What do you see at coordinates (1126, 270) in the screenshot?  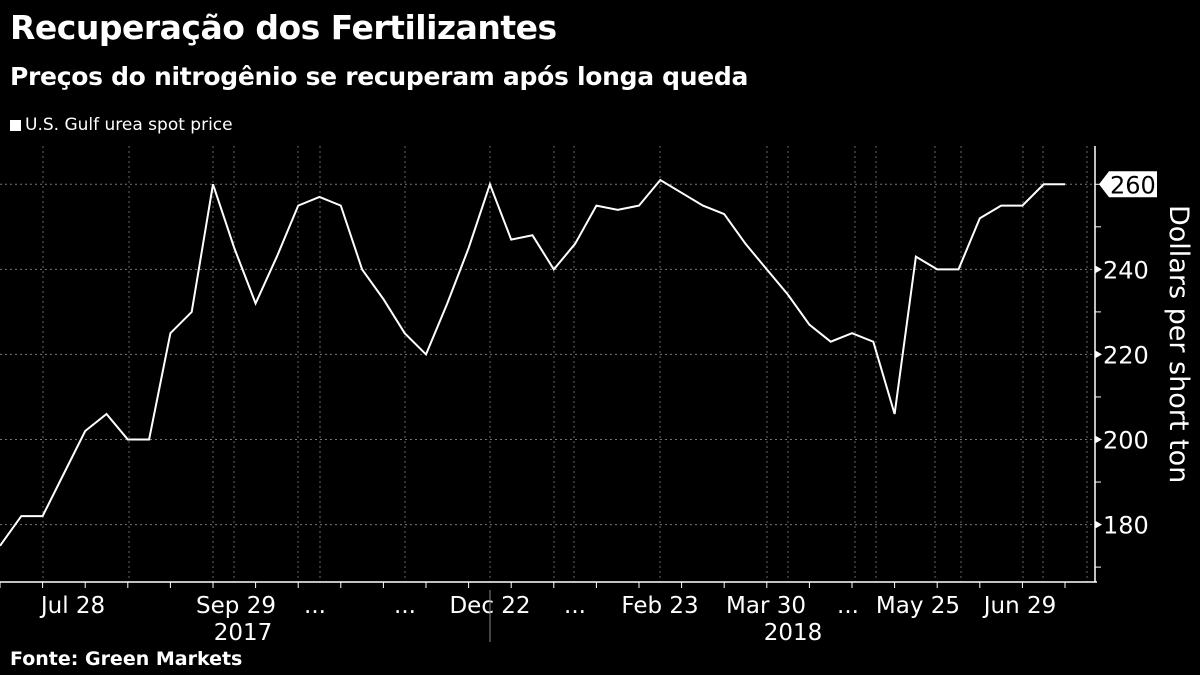 I see `y-tick-label: 240` at bounding box center [1126, 270].